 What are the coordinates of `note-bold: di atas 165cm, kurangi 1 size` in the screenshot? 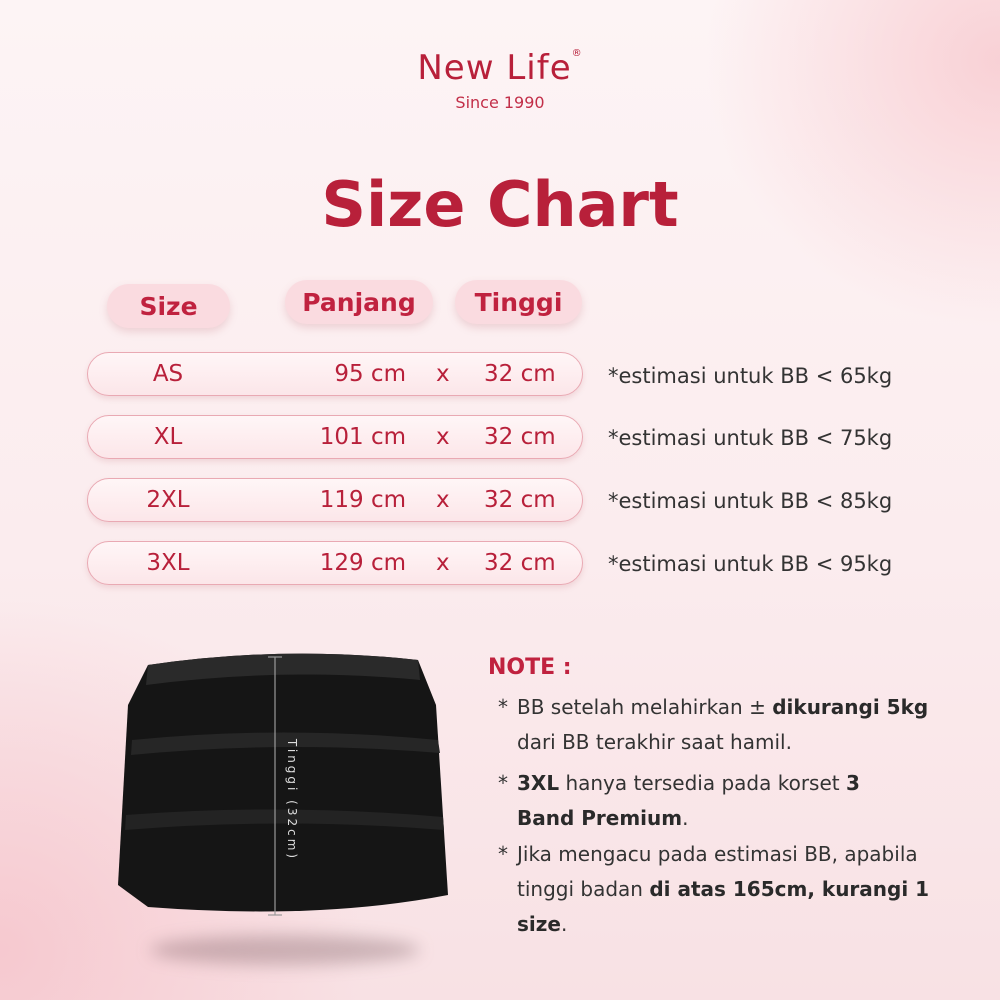 It's located at (723, 906).